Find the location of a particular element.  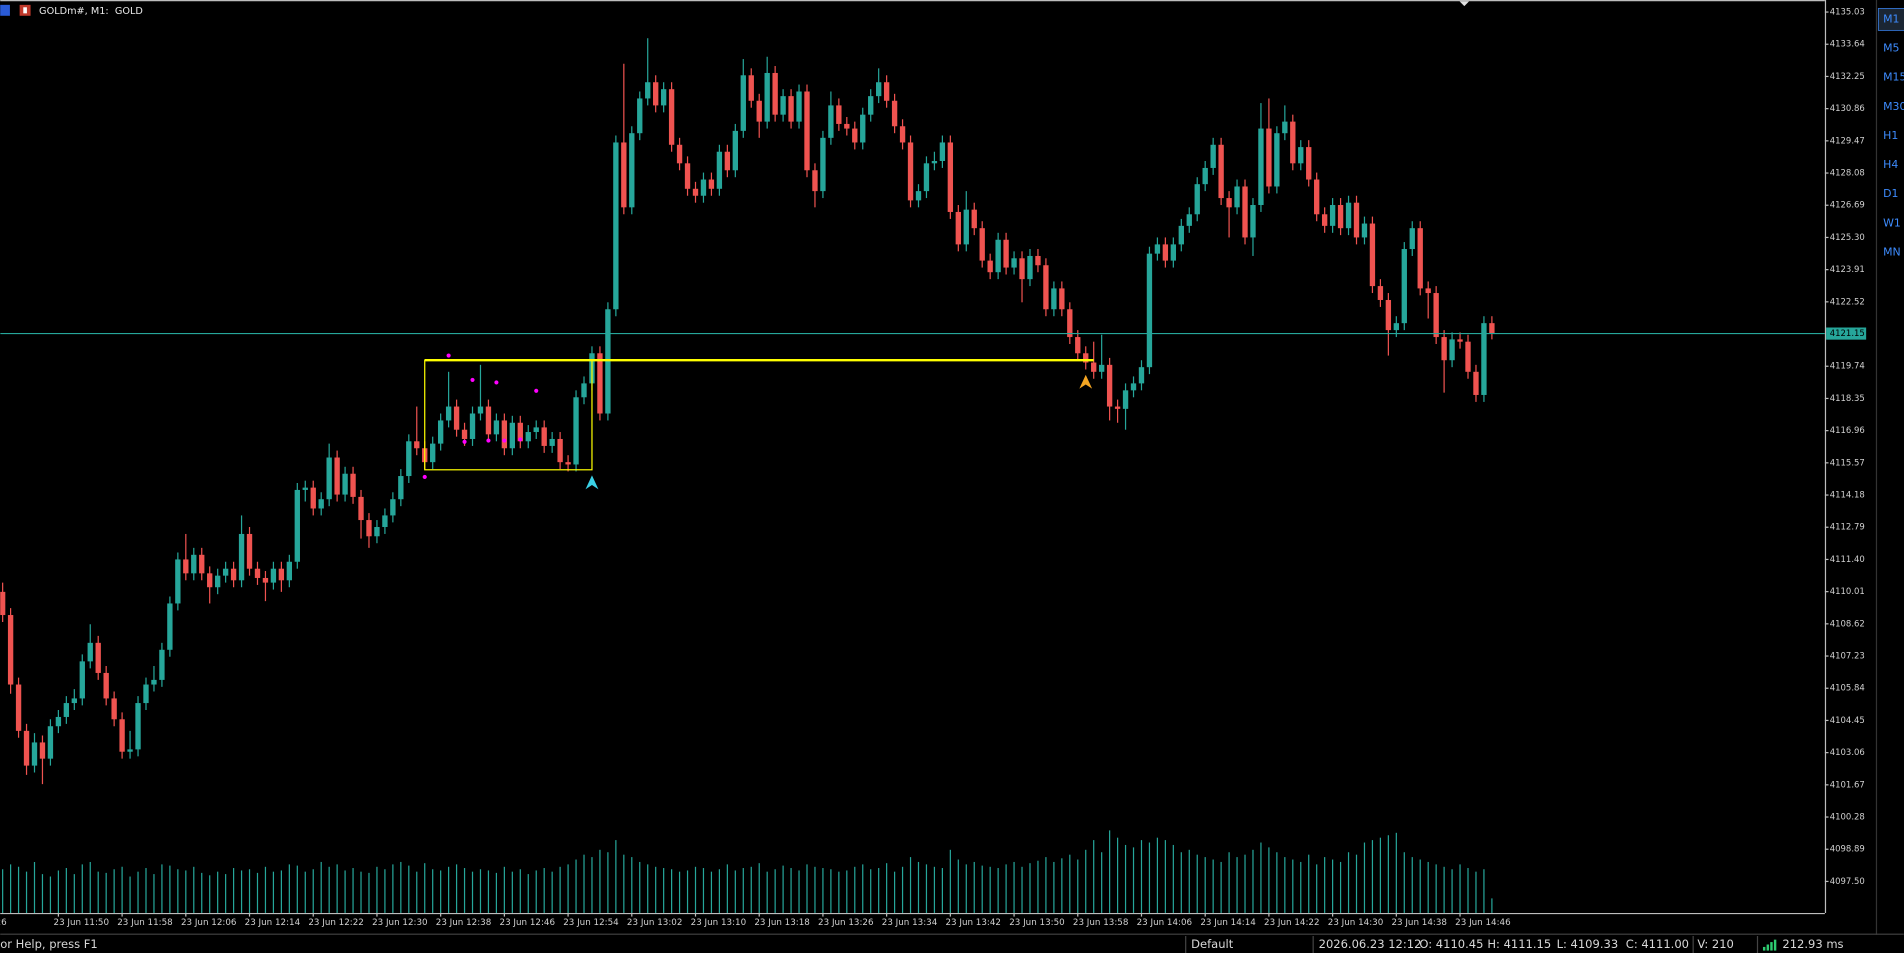

y-tick-label: 4110.01 is located at coordinates (1847, 592).